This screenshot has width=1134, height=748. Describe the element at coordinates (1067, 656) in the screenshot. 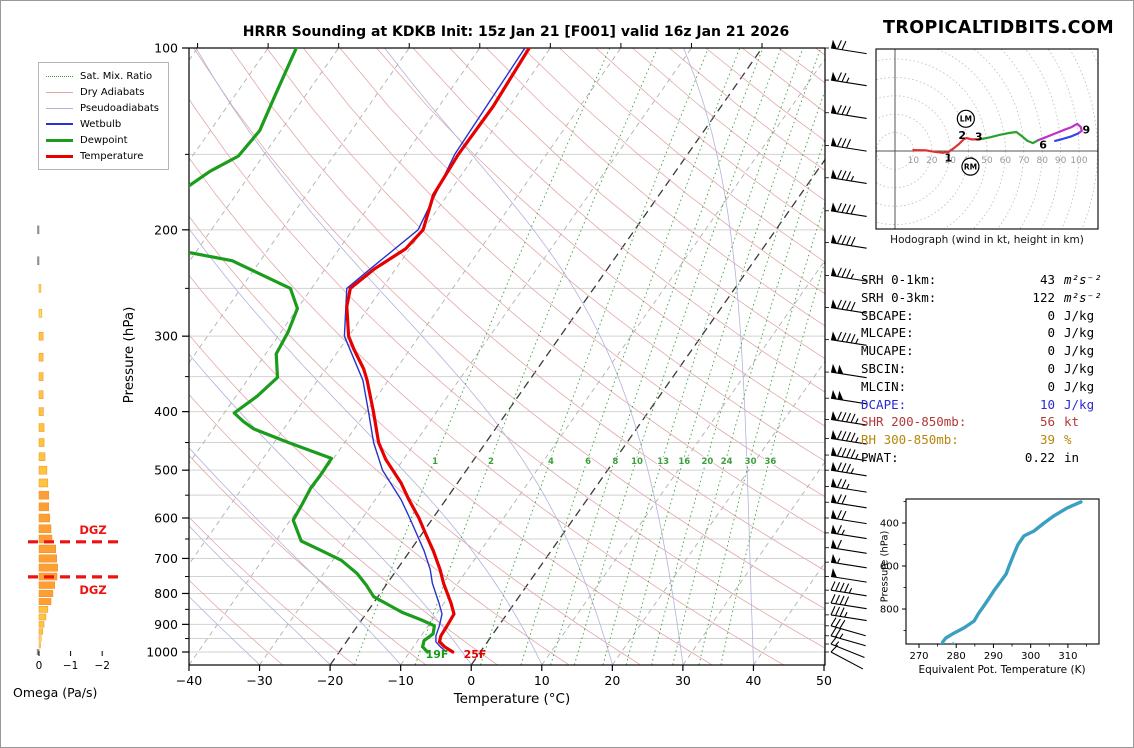

I see `thetae-temp-tick: 310` at that location.